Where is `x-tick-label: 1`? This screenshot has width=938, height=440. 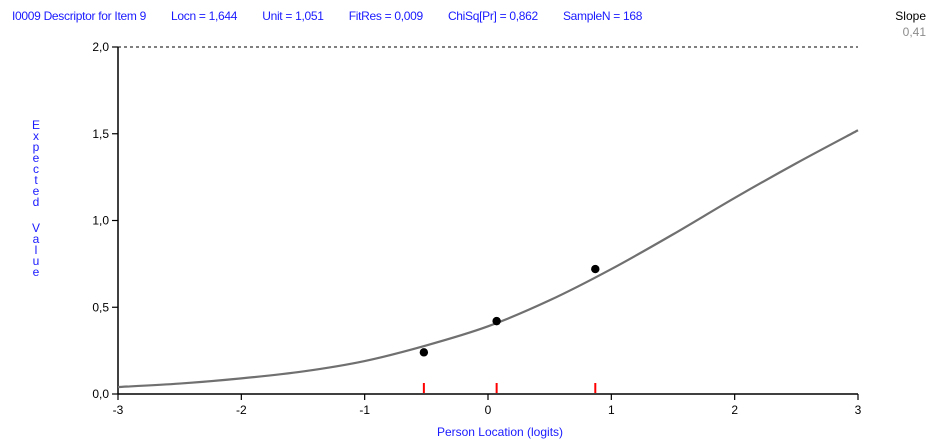 x-tick-label: 1 is located at coordinates (611, 410).